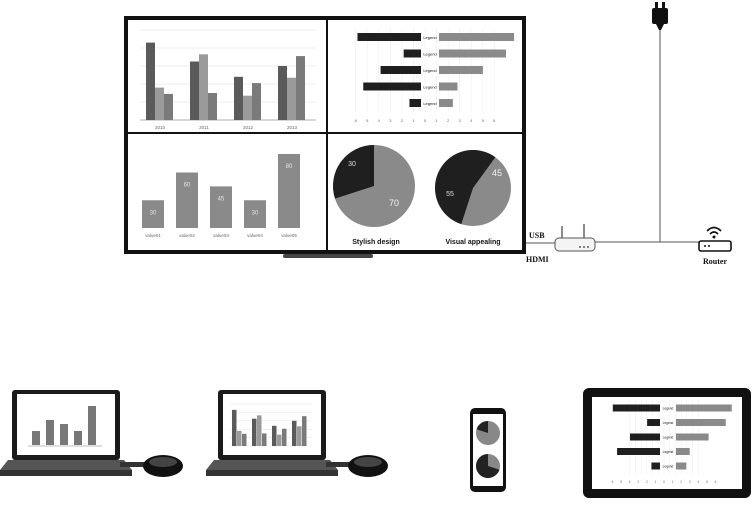 The width and height of the screenshot is (756, 506). Describe the element at coordinates (271, 425) in the screenshot. I see `laptop2-grouped-bars` at that location.